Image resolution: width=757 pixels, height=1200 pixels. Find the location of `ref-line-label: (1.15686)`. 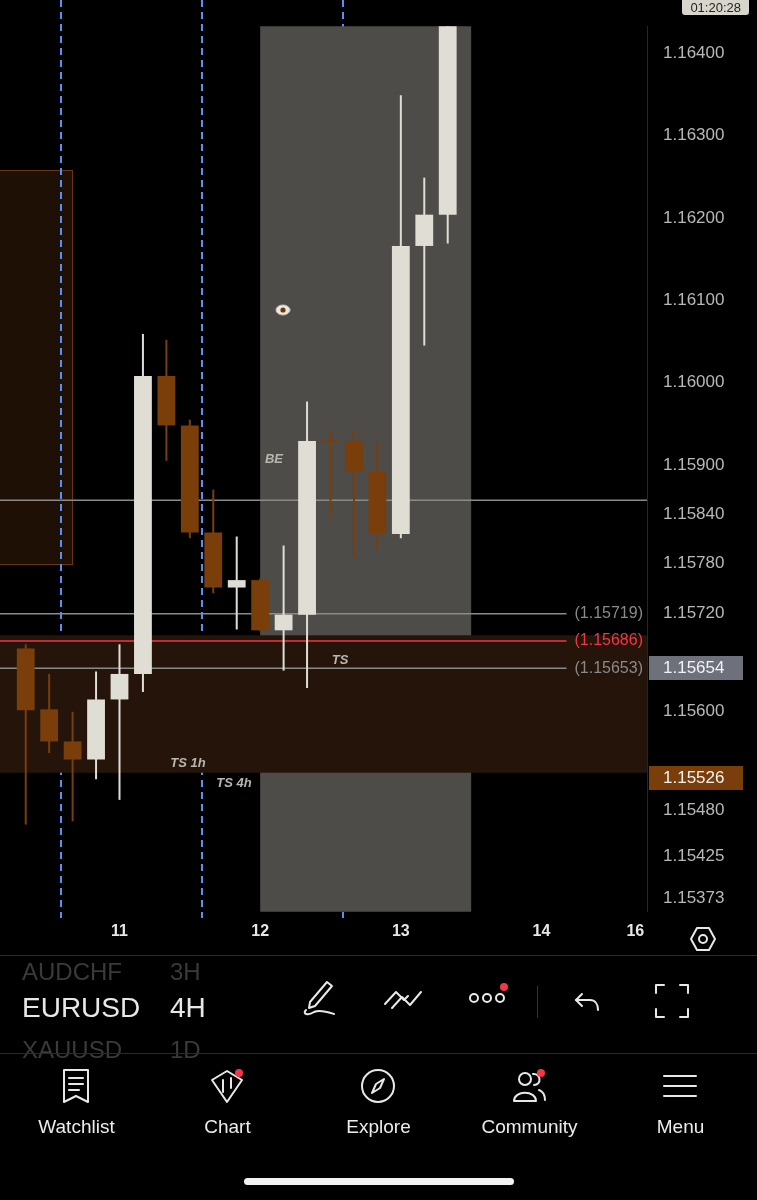

ref-line-label: (1.15686) is located at coordinates (608, 640).